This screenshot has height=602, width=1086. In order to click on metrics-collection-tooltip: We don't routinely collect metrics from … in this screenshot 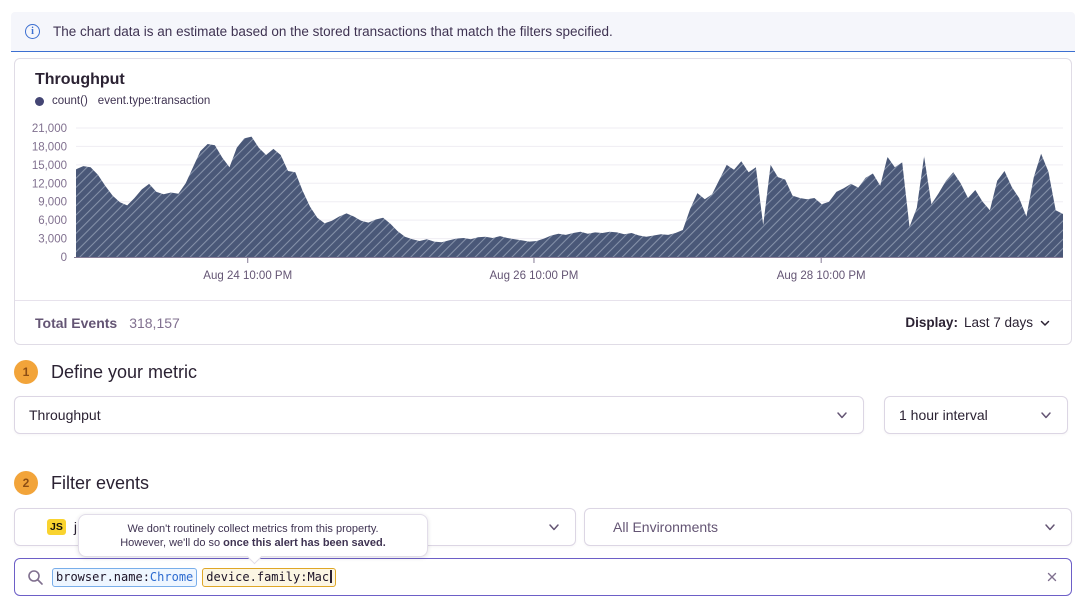, I will do `click(253, 539)`.